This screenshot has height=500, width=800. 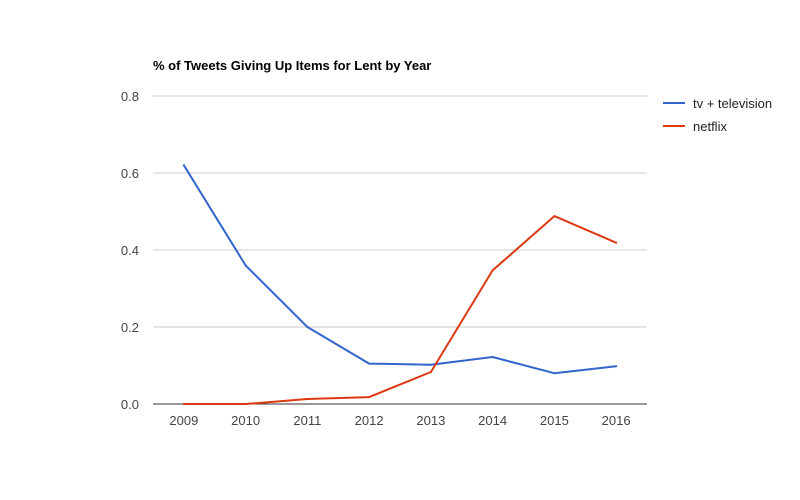 I want to click on x-tick-label: 2015, so click(x=554, y=420).